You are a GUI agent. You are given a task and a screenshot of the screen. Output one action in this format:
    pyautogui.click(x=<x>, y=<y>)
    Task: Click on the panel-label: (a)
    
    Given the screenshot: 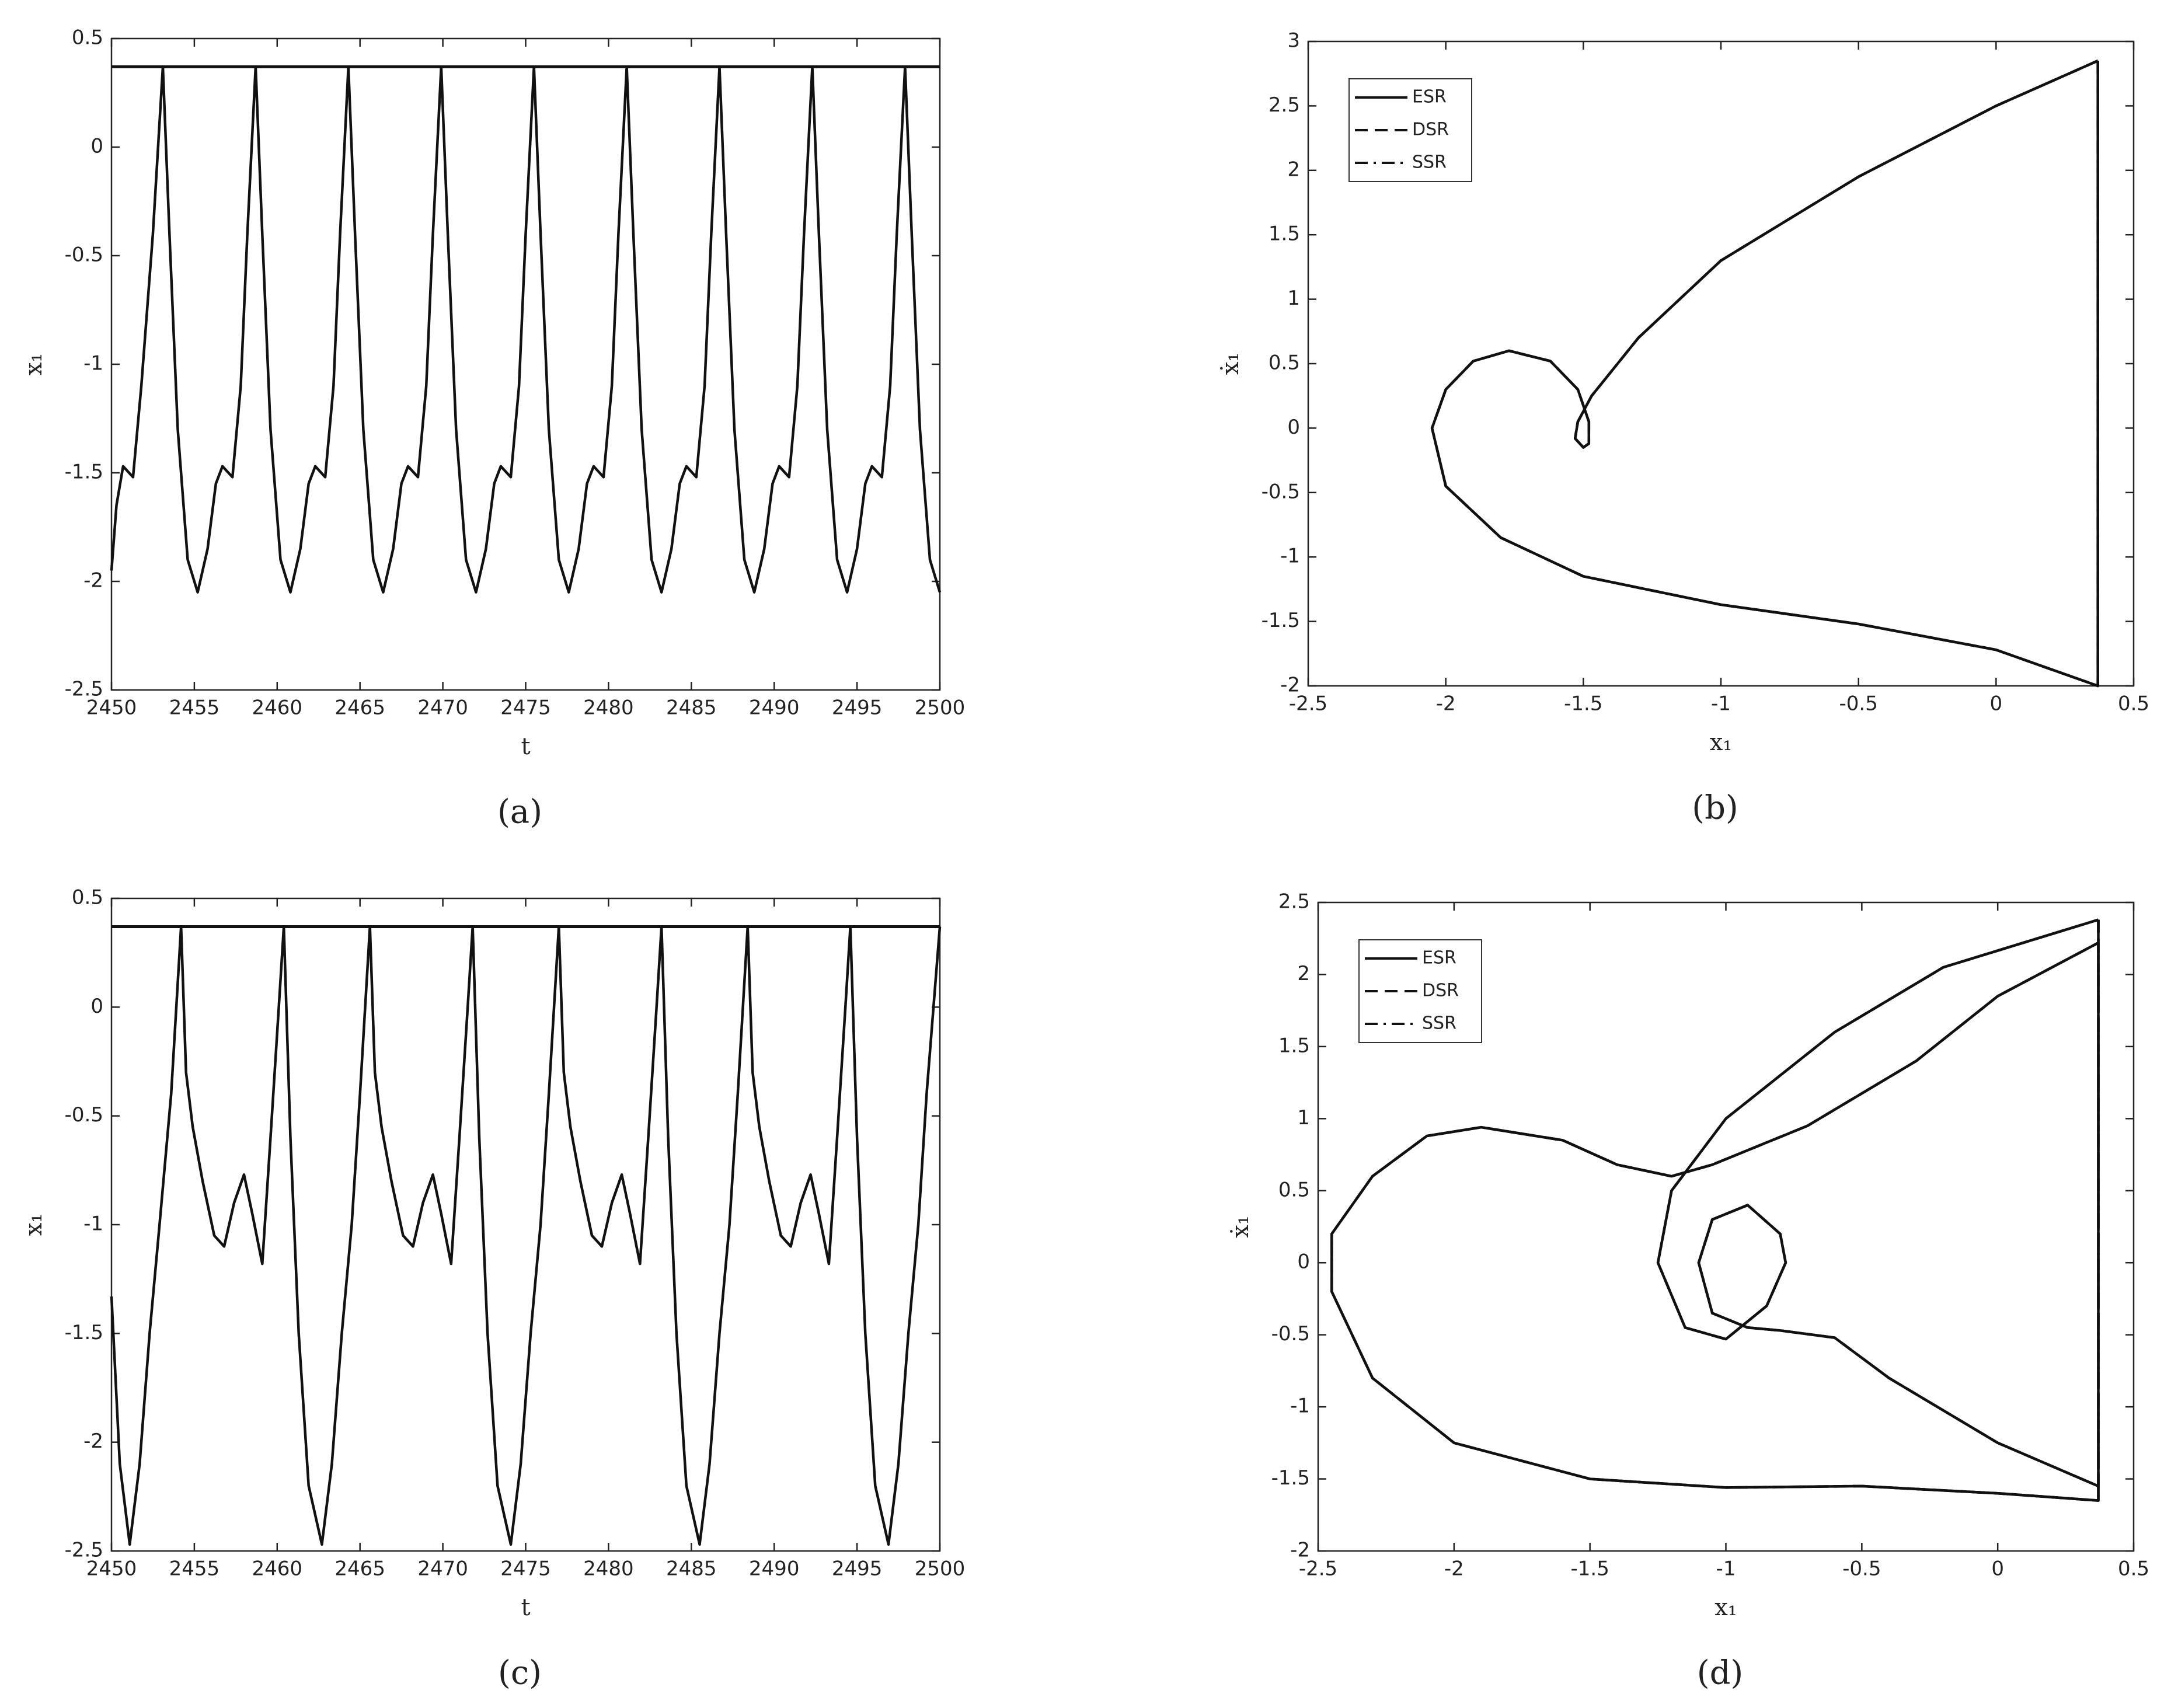 What is the action you would take?
    pyautogui.click(x=519, y=812)
    